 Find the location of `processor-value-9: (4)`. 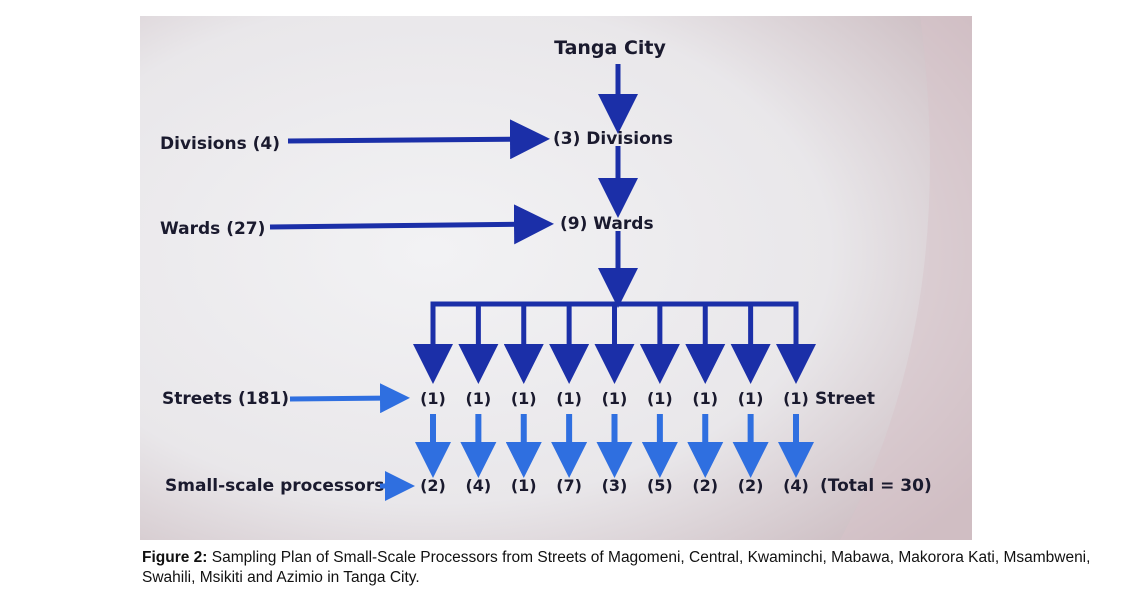

processor-value-9: (4) is located at coordinates (796, 485).